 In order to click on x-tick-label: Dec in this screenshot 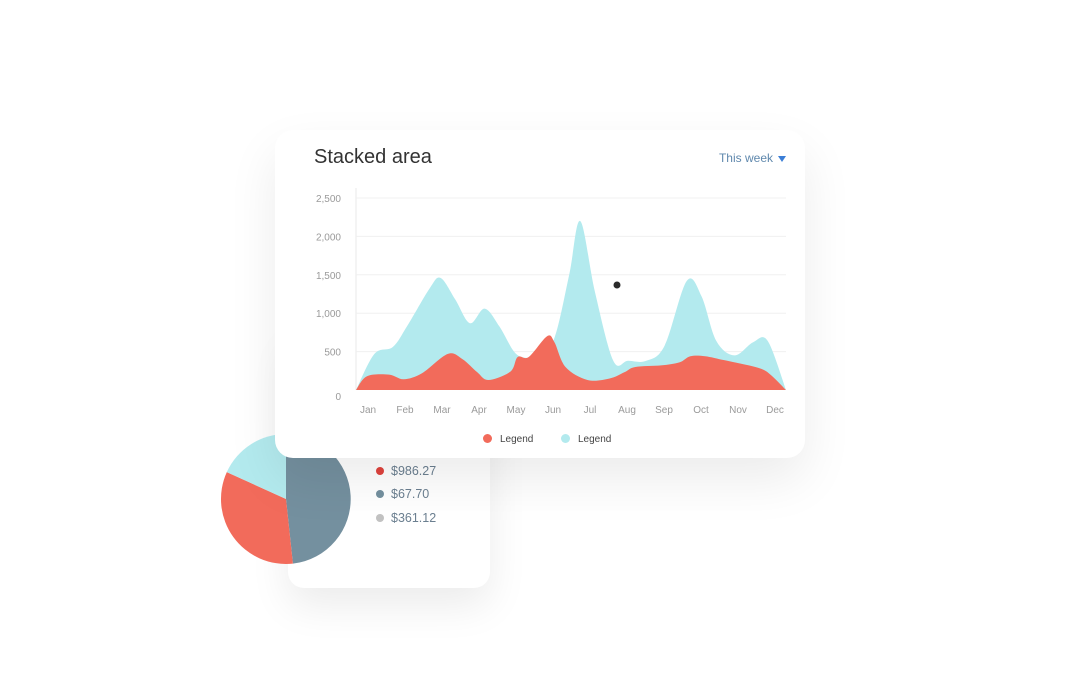, I will do `click(775, 410)`.